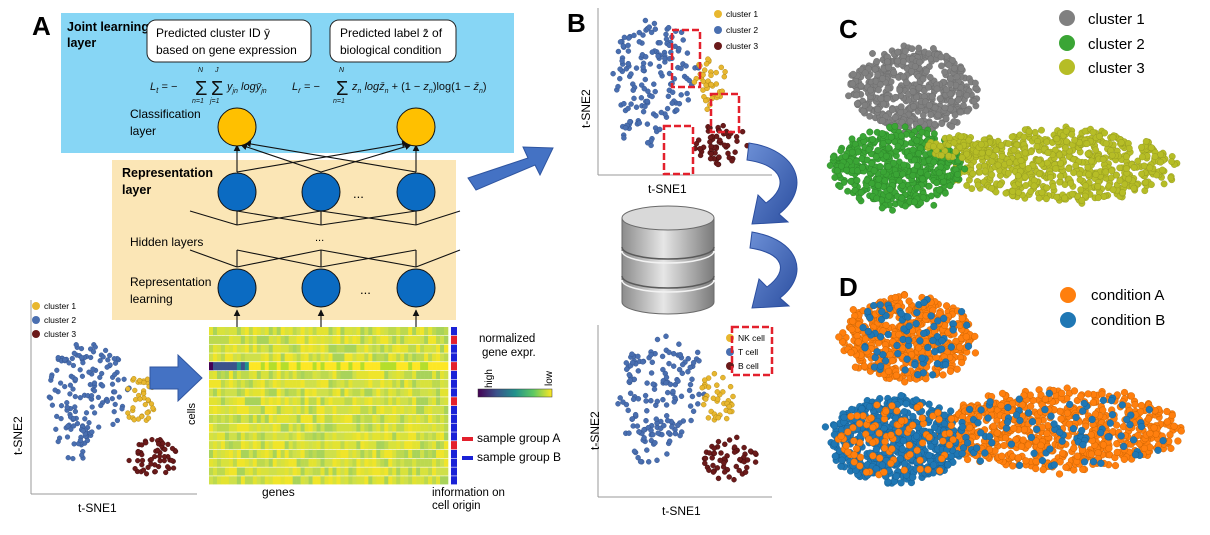 This screenshot has height=535, width=1210. I want to click on joint-layer-title-1: Joint learning, so click(108, 27).